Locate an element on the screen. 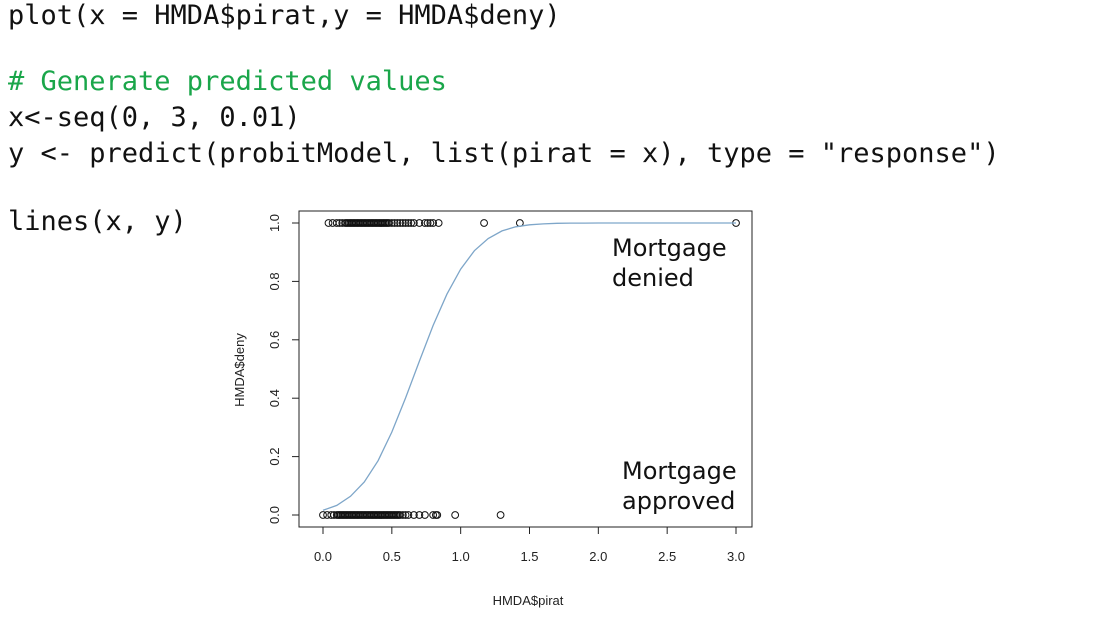 This screenshot has width=1101, height=620. y-tick-label-5: 1.0 is located at coordinates (274, 223).